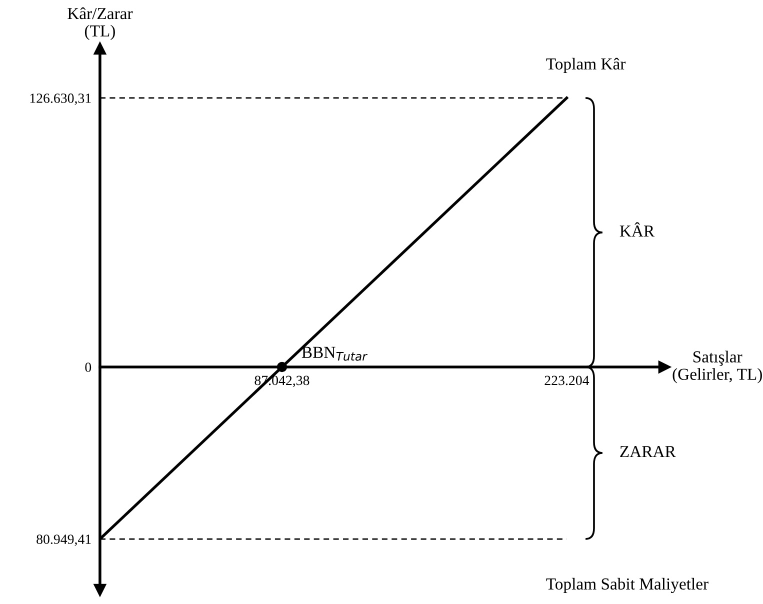 Image resolution: width=763 pixels, height=604 pixels. I want to click on annotation: Toplam Sabit Maliyetler, so click(627, 586).